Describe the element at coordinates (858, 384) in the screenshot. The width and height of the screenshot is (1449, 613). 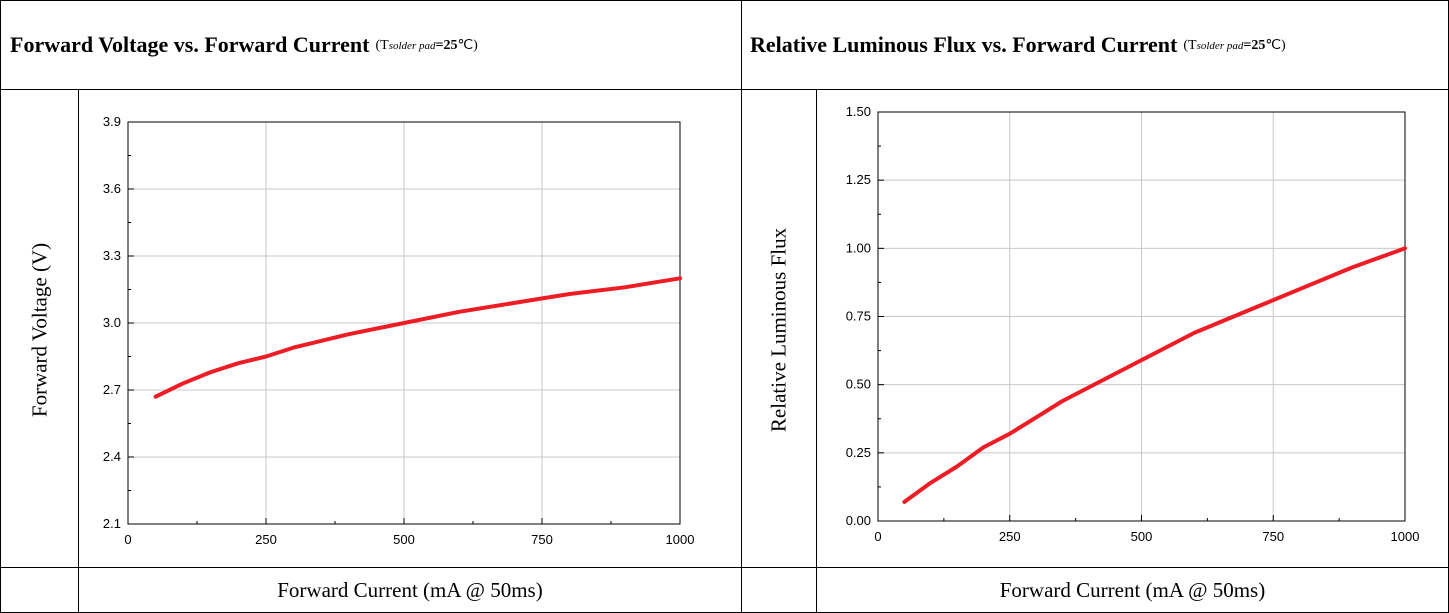
I see `flux-y-tick-label: 0.50` at that location.